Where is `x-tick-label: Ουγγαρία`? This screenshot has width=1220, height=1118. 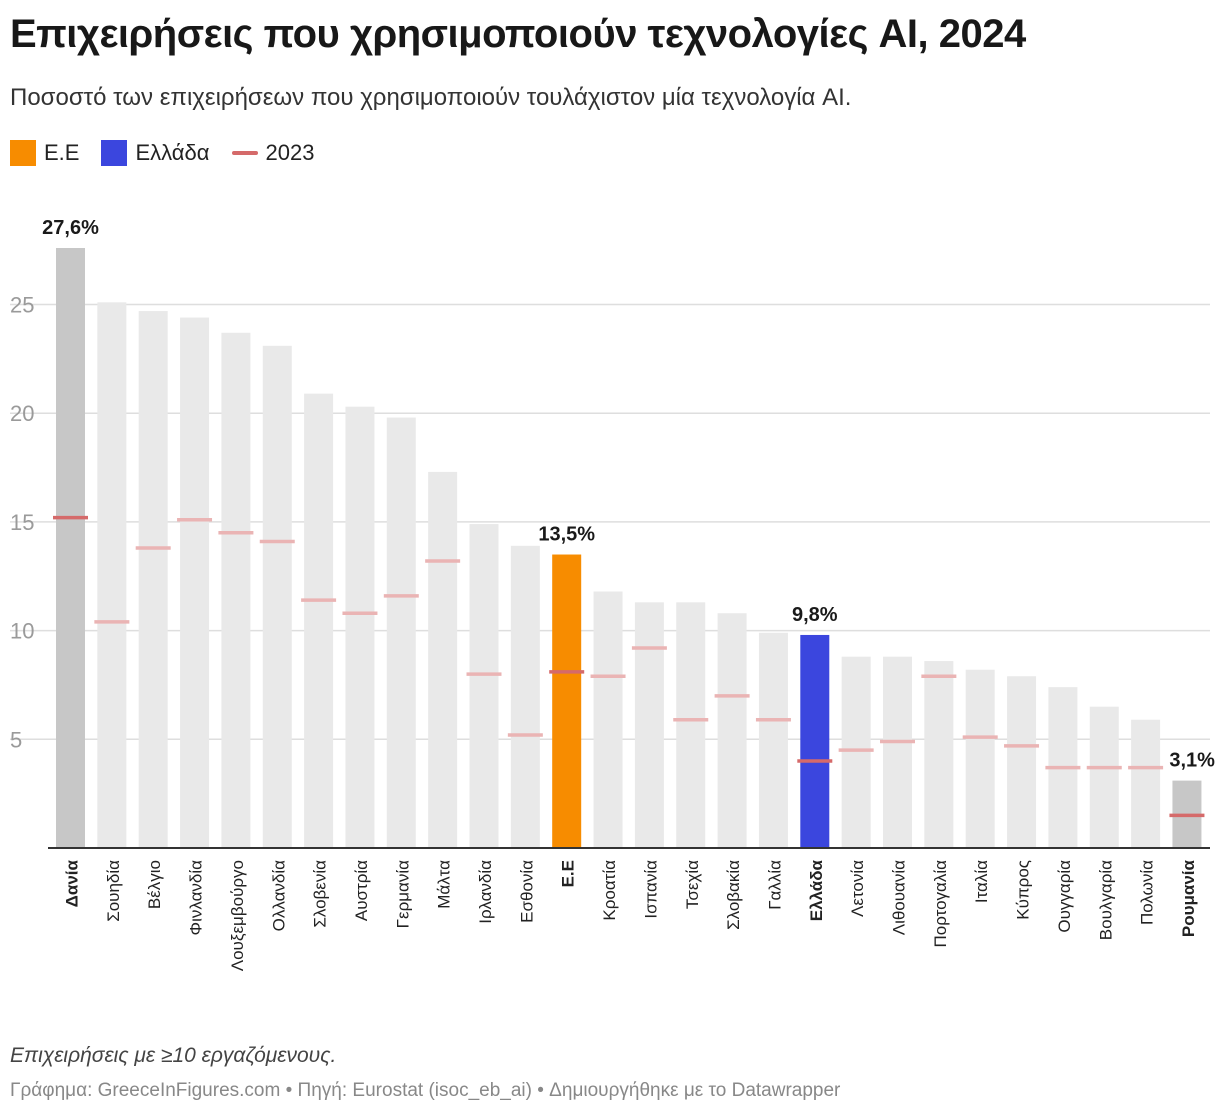 x-tick-label: Ουγγαρία is located at coordinates (1064, 896).